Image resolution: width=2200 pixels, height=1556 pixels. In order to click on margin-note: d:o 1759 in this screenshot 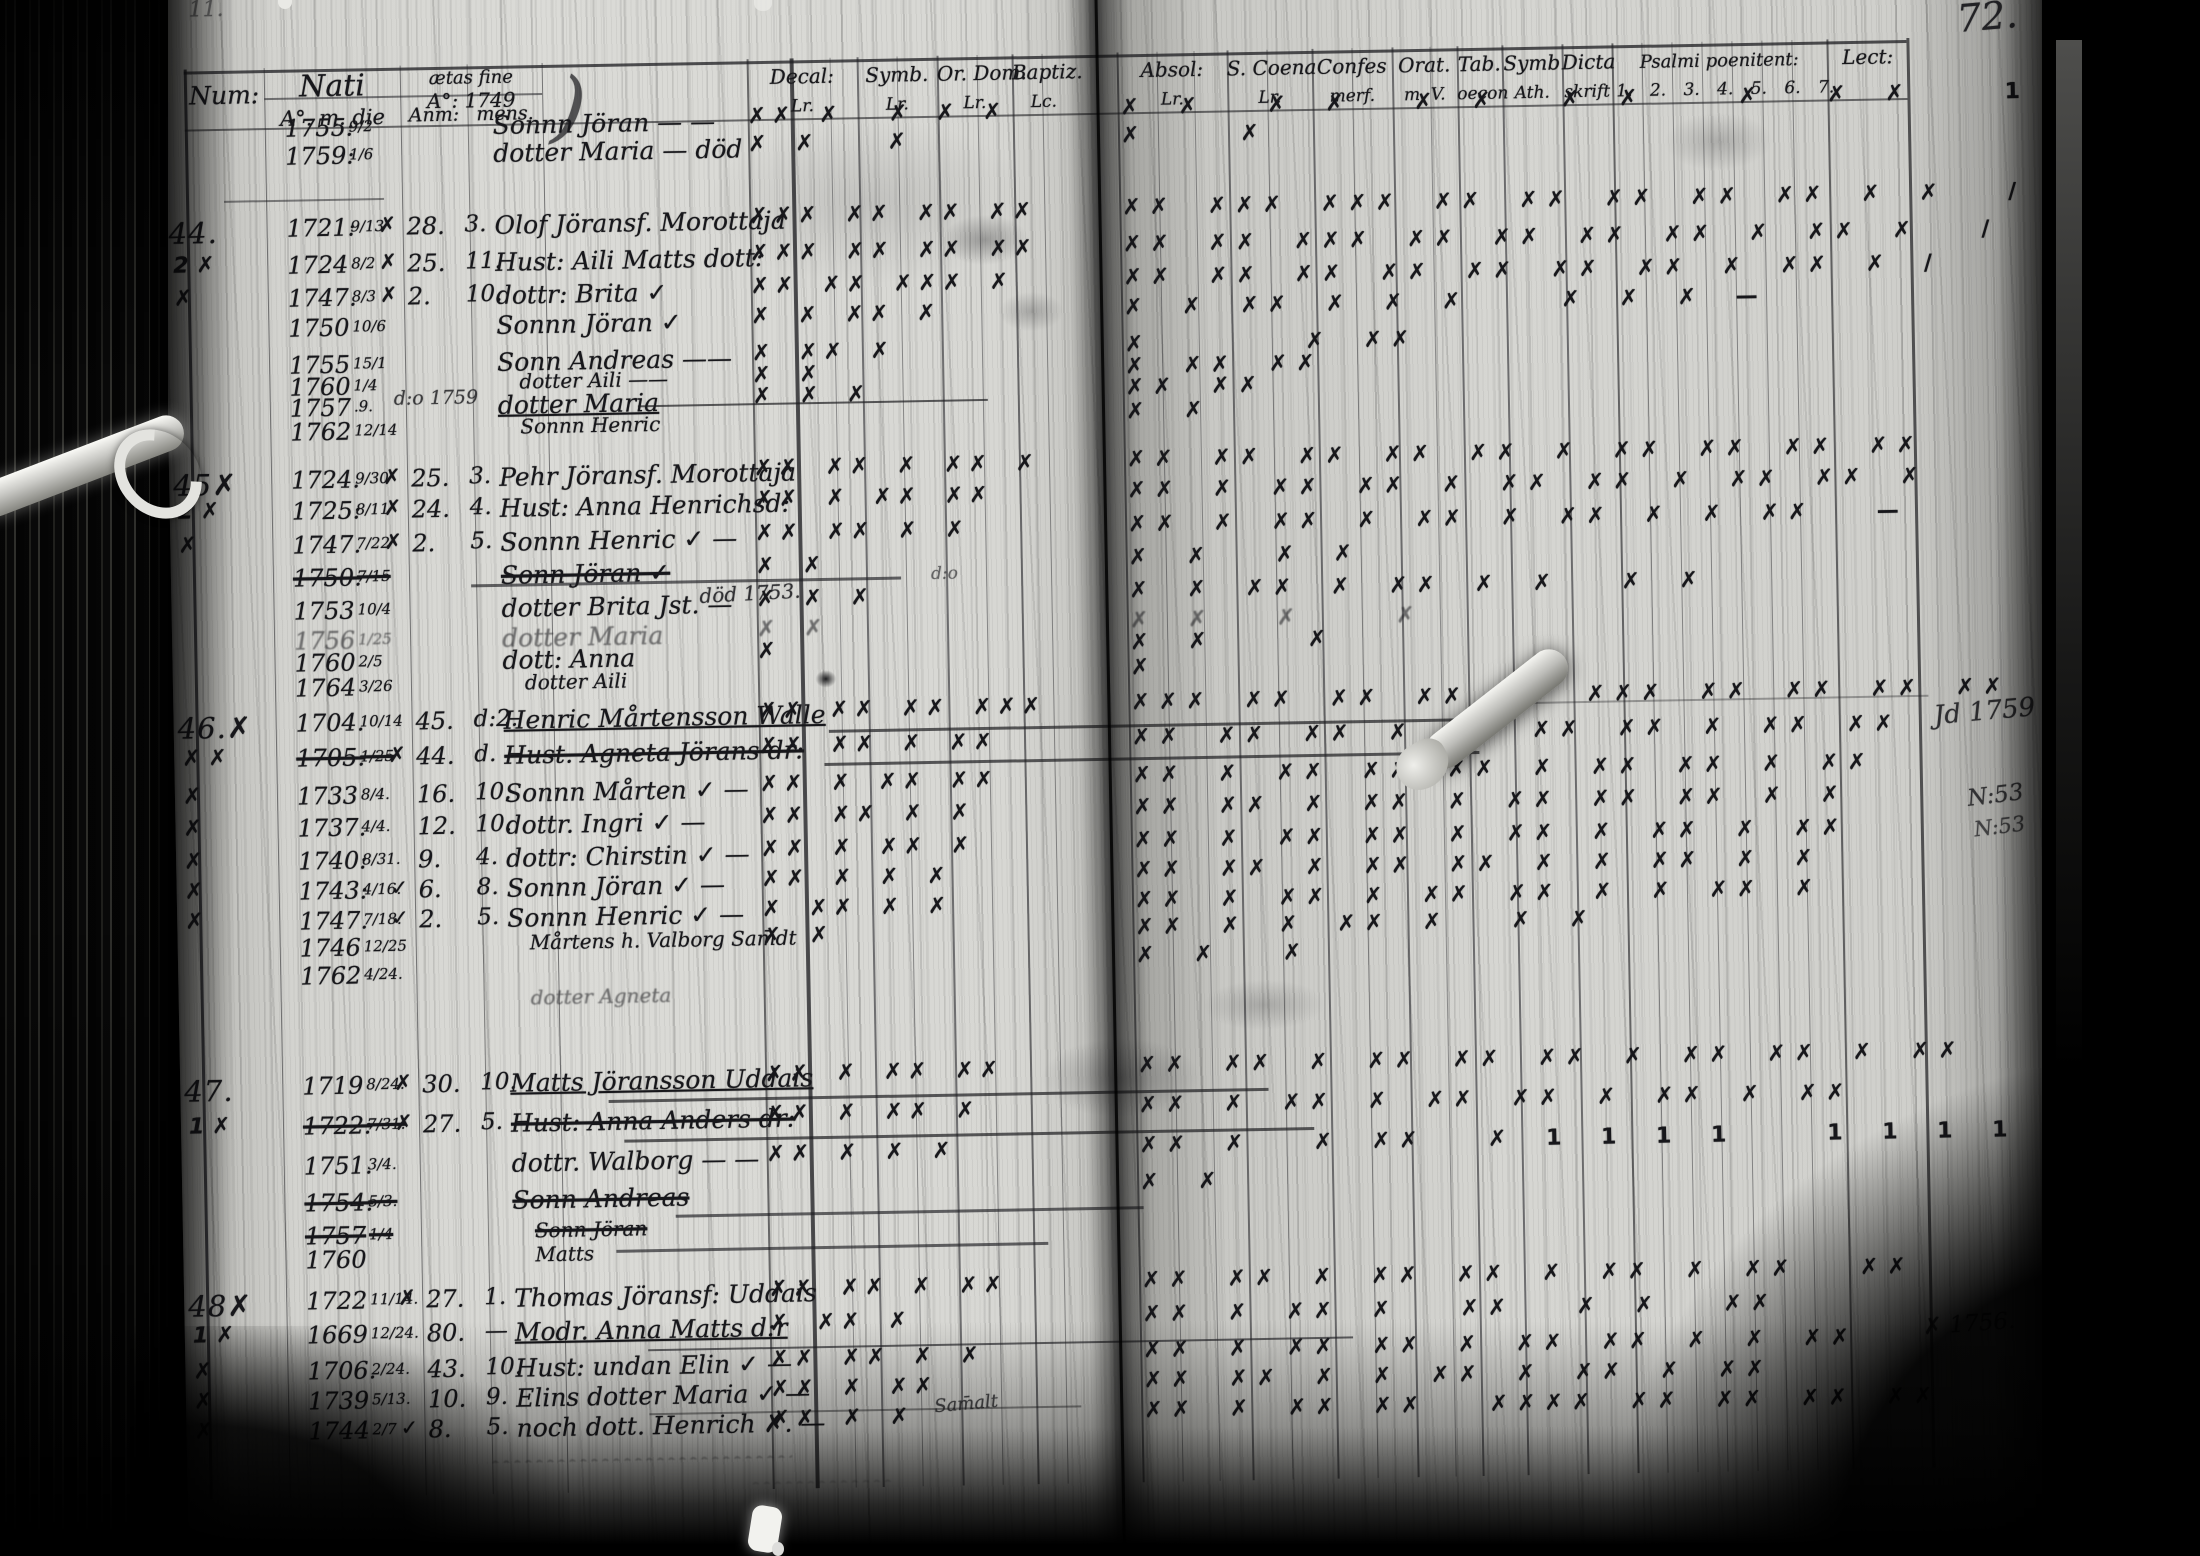, I will do `click(436, 398)`.